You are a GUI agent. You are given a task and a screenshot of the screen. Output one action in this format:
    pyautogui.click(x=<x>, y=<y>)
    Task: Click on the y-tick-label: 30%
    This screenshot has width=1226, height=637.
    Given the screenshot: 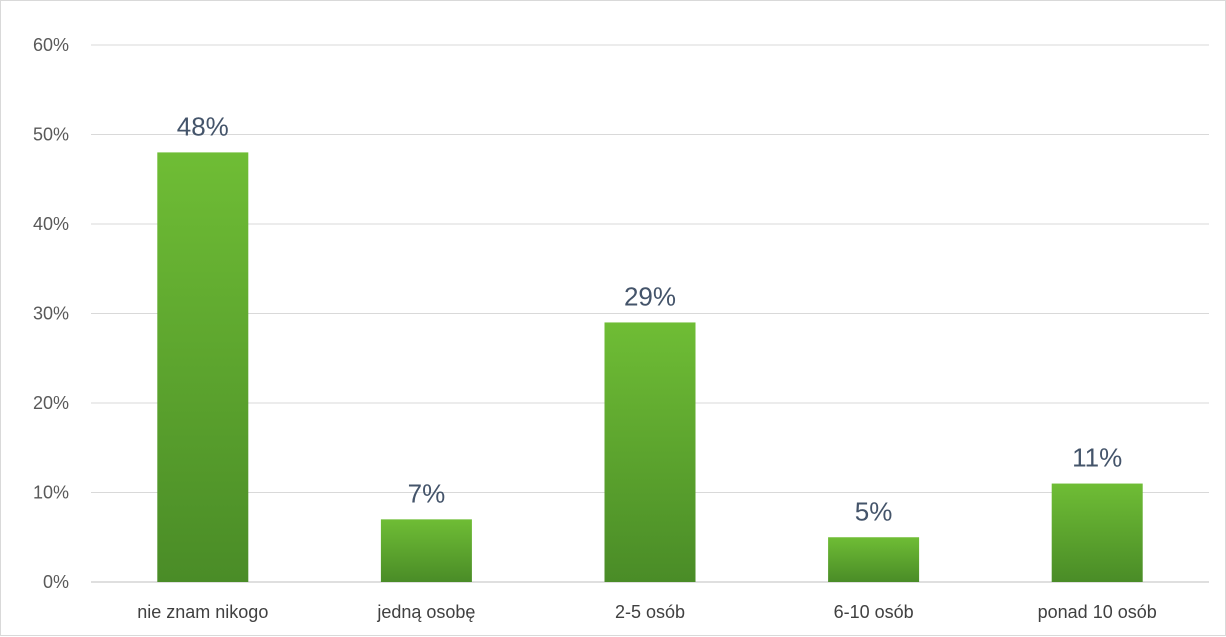 What is the action you would take?
    pyautogui.click(x=51, y=314)
    